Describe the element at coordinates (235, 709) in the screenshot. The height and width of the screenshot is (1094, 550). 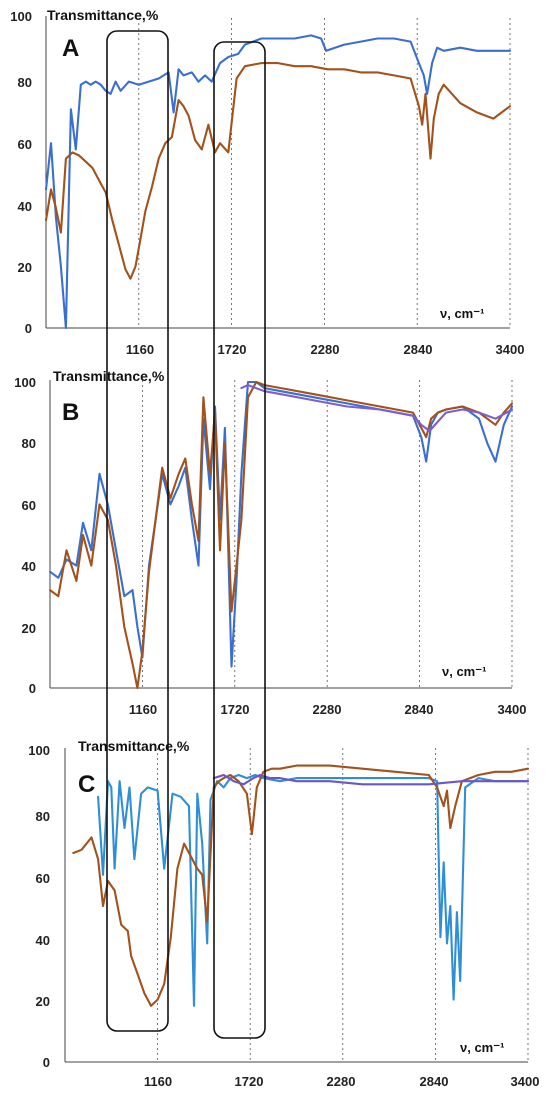
I see `panel-b-xtick-1720: 1720` at that location.